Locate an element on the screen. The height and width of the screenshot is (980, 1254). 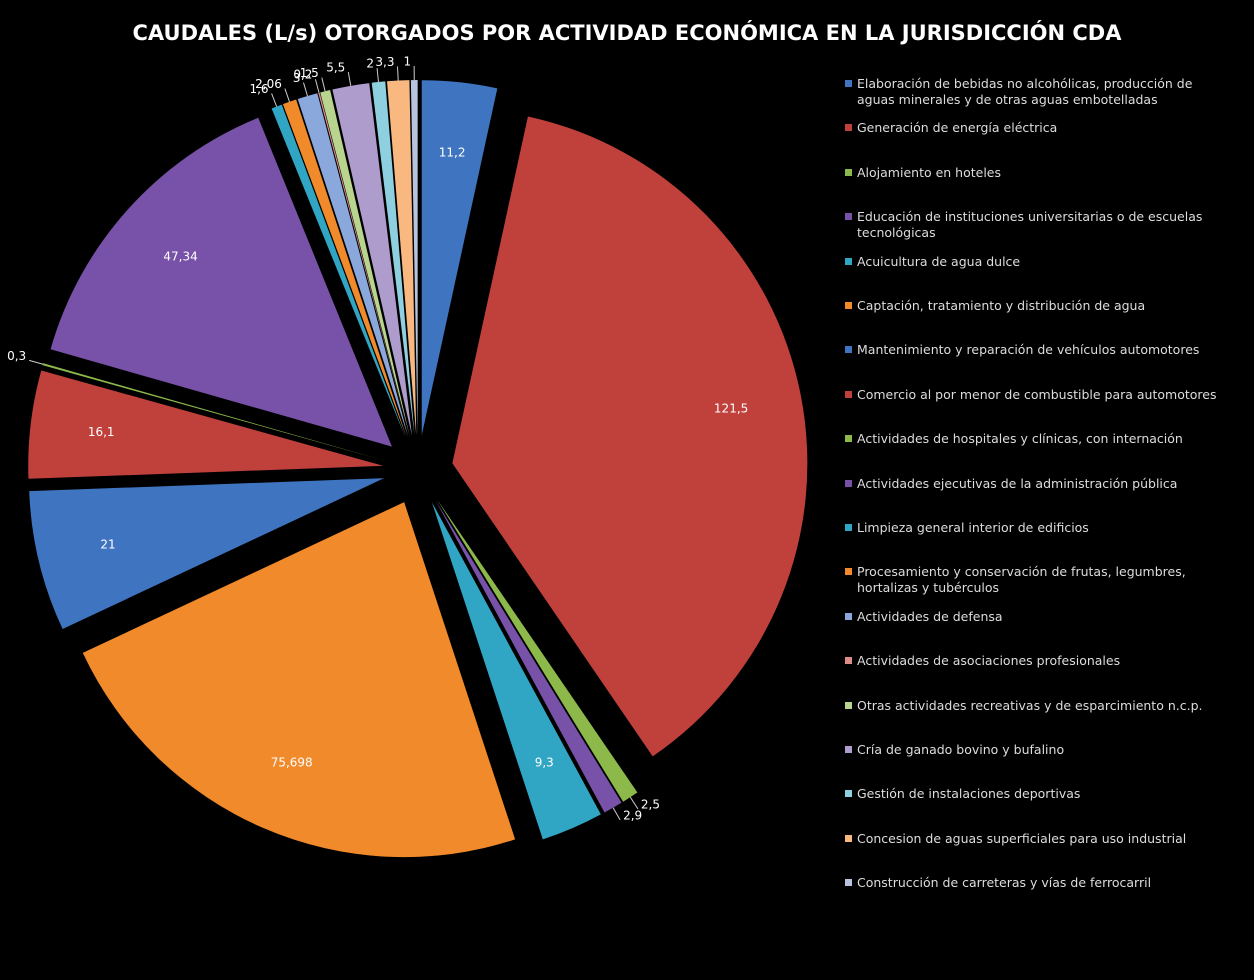
value-label: 121,5 is located at coordinates (731, 408).